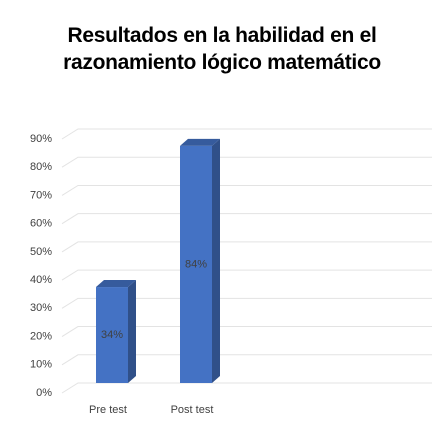 This screenshot has height=432, width=444. I want to click on y-tick-label: 0%, so click(44, 393).